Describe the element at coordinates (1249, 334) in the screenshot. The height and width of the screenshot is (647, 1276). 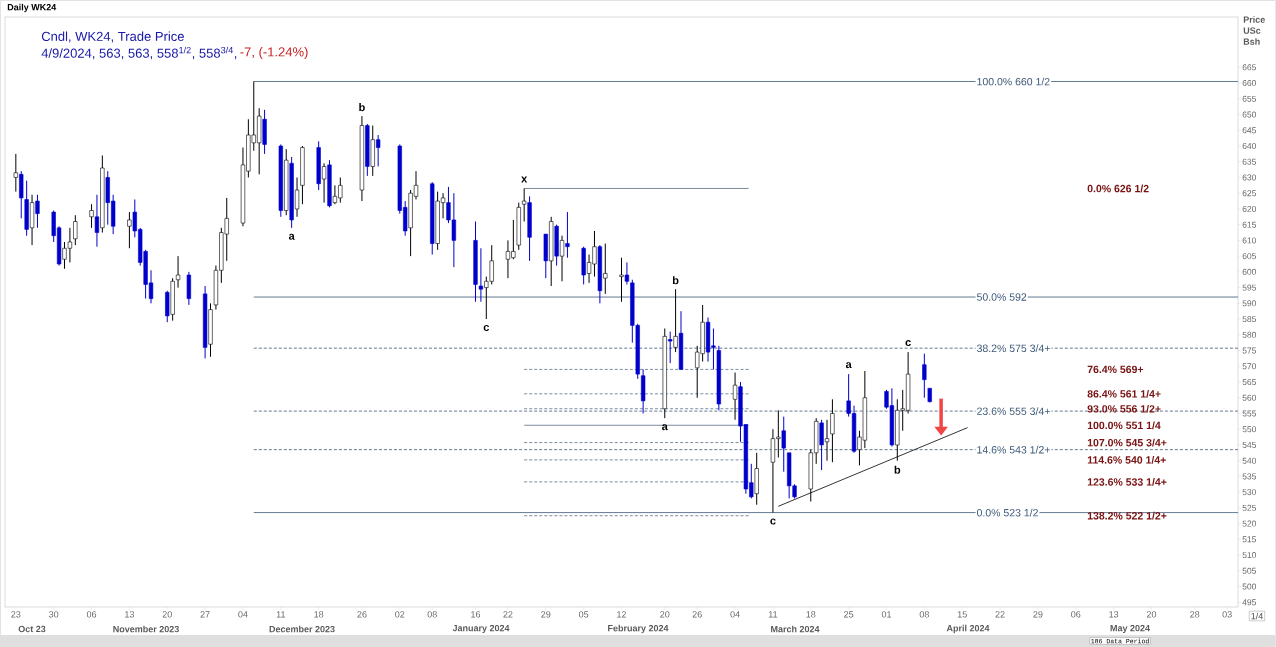
I see `y-tick-label: 580` at that location.